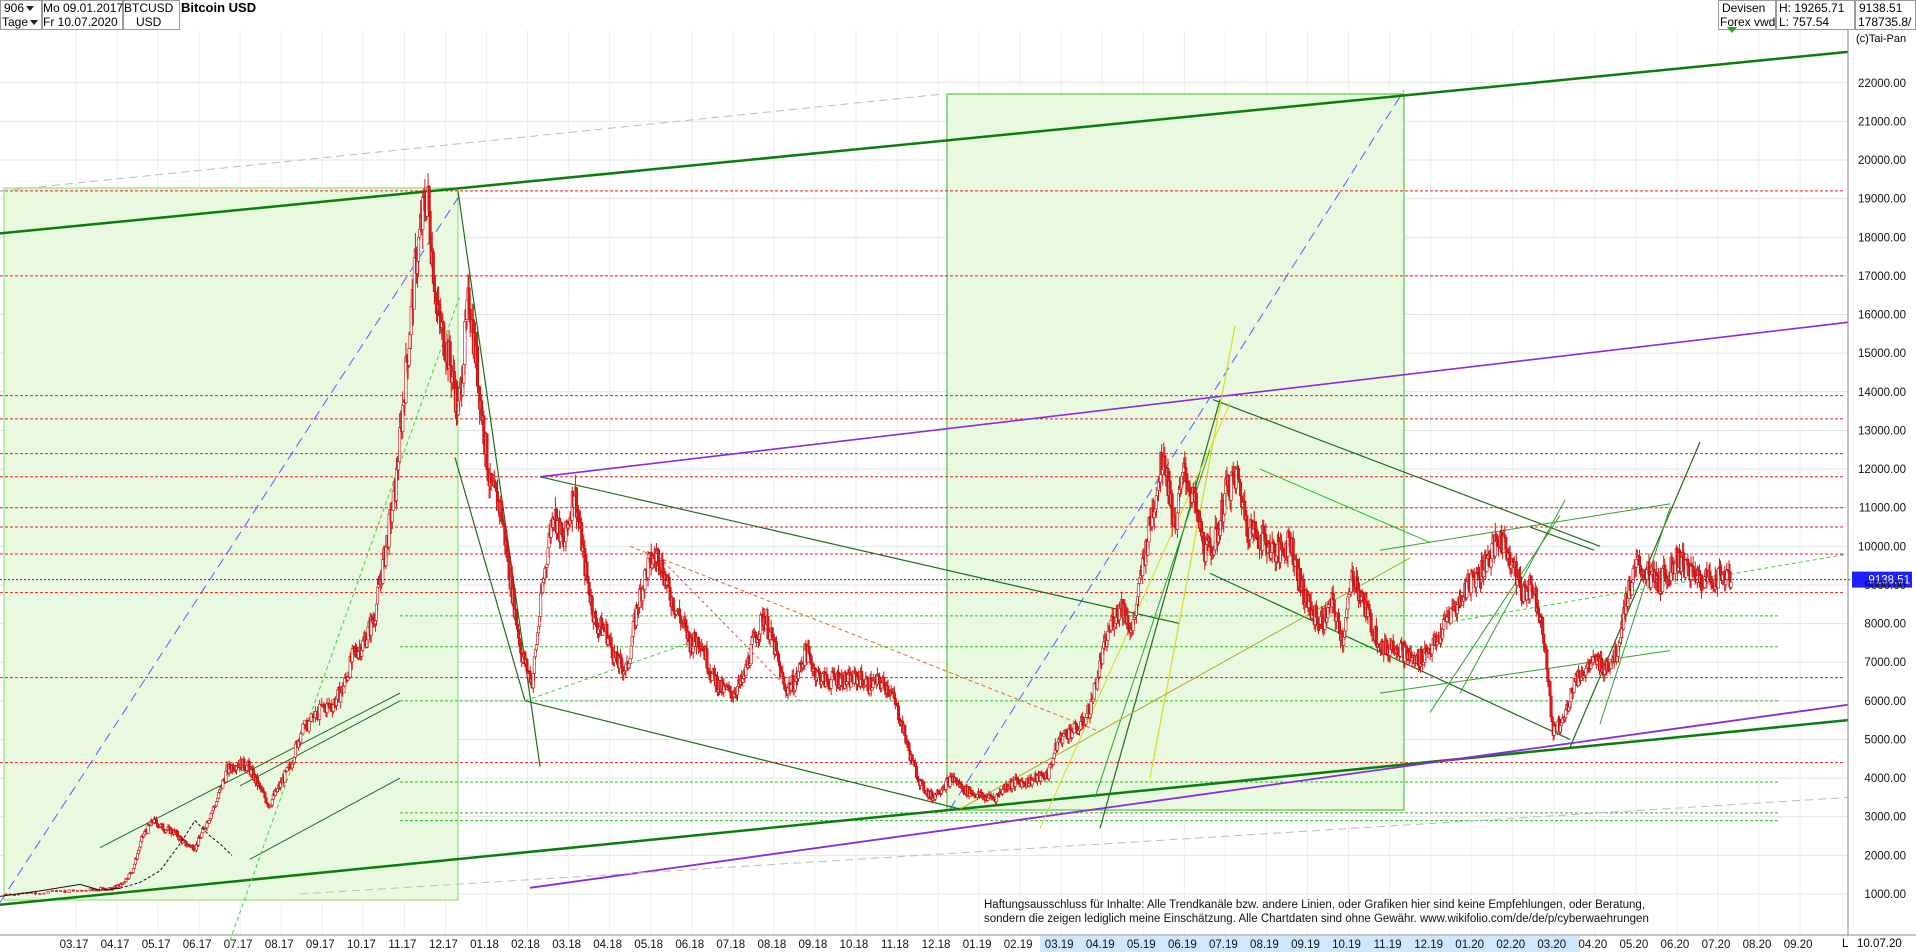 This screenshot has height=952, width=1916. I want to click on symbol: BTCUSD, so click(149, 8).